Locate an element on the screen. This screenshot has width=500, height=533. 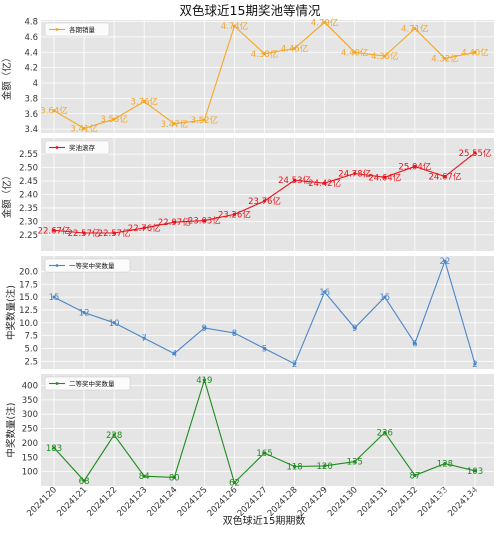
legend: 奖池滚存 is located at coordinates (77, 147).